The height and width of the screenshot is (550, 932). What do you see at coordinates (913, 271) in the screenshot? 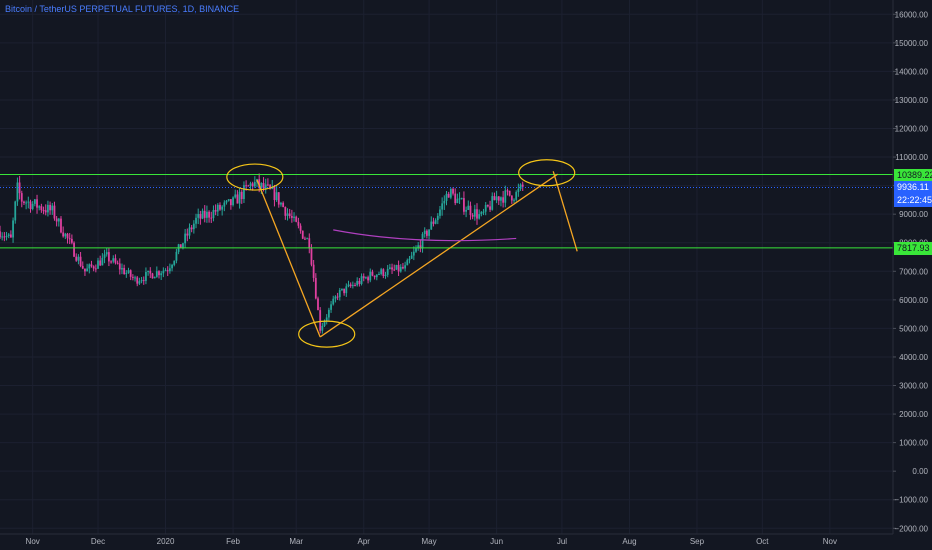
I see `y-tick-label: 7000.00` at bounding box center [913, 271].